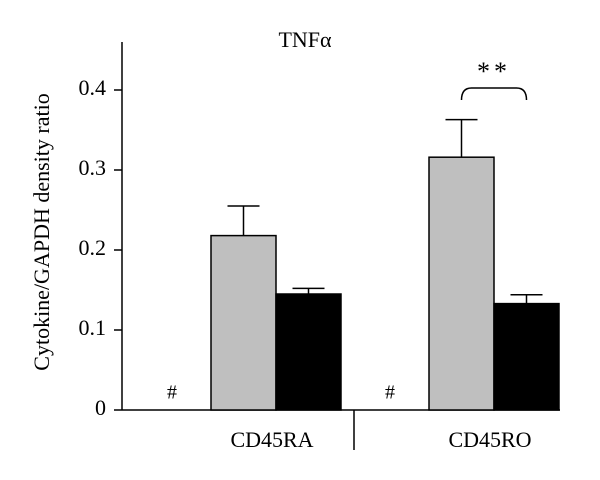 This screenshot has width=600, height=480. Describe the element at coordinates (305, 39) in the screenshot. I see `chart-title: TNFα` at that location.